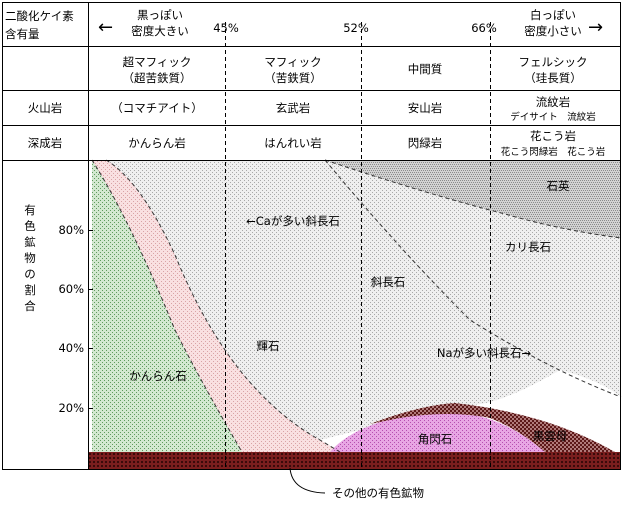 The image size is (624, 505). Describe the element at coordinates (553, 78) in the screenshot. I see `column-felsic-line2: （珪長質）` at that location.